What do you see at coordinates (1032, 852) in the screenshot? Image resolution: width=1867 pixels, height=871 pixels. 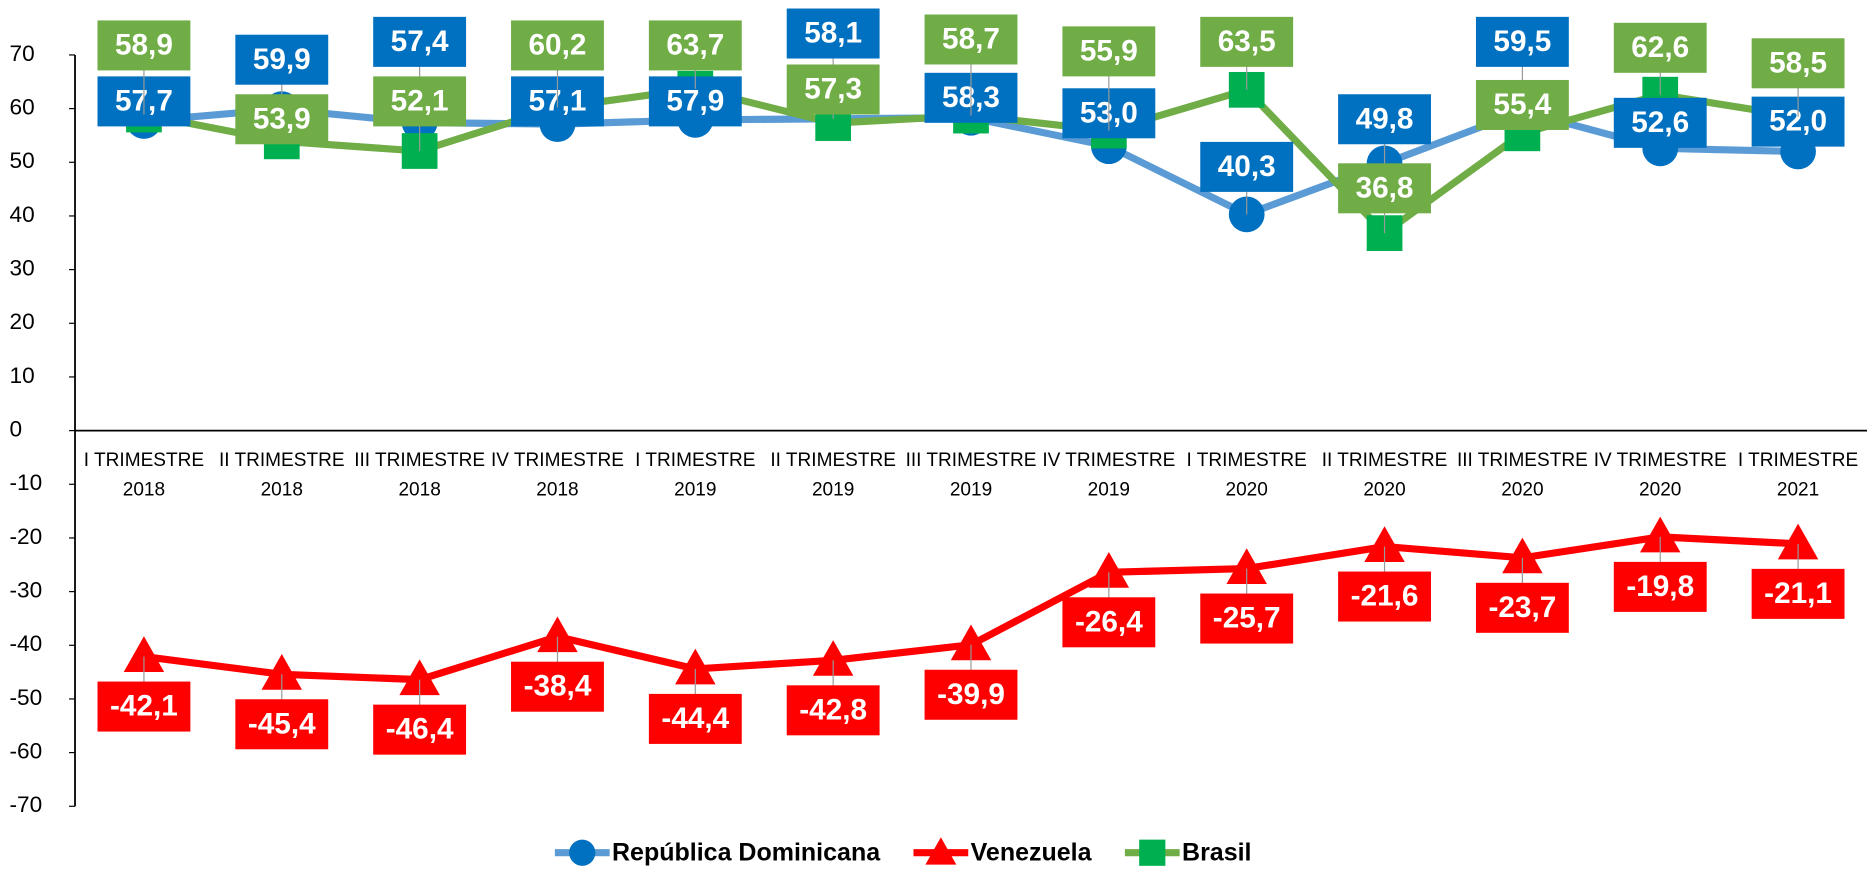 I see `legend-label: Venezuela` at bounding box center [1032, 852].